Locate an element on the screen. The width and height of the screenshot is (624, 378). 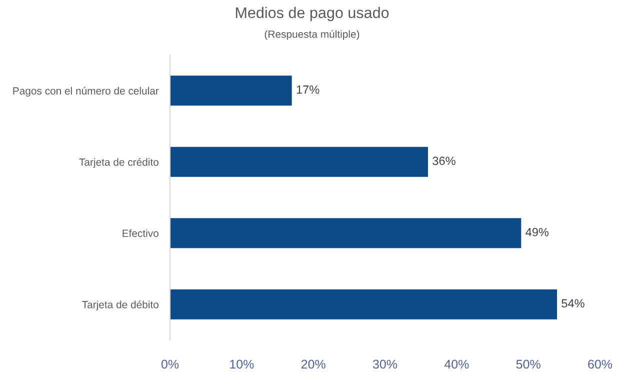
x-tick-label: 10% is located at coordinates (242, 364).